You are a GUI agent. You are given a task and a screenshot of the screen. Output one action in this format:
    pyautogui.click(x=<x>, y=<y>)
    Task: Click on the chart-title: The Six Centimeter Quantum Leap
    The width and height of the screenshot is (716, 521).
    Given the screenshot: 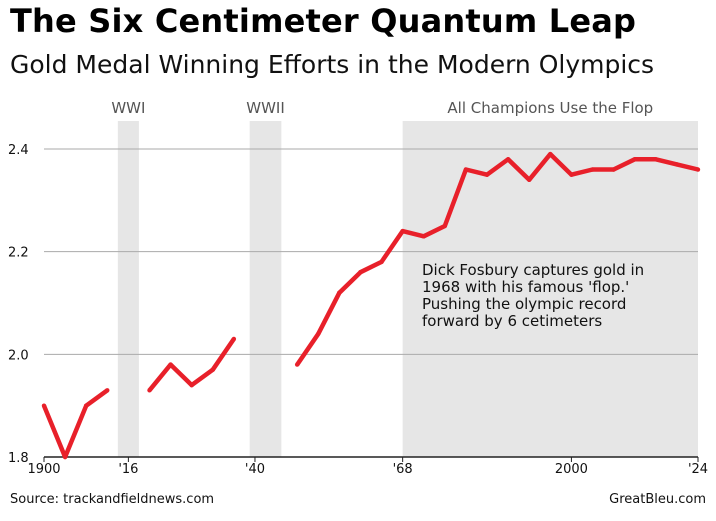 What is the action you would take?
    pyautogui.click(x=323, y=21)
    